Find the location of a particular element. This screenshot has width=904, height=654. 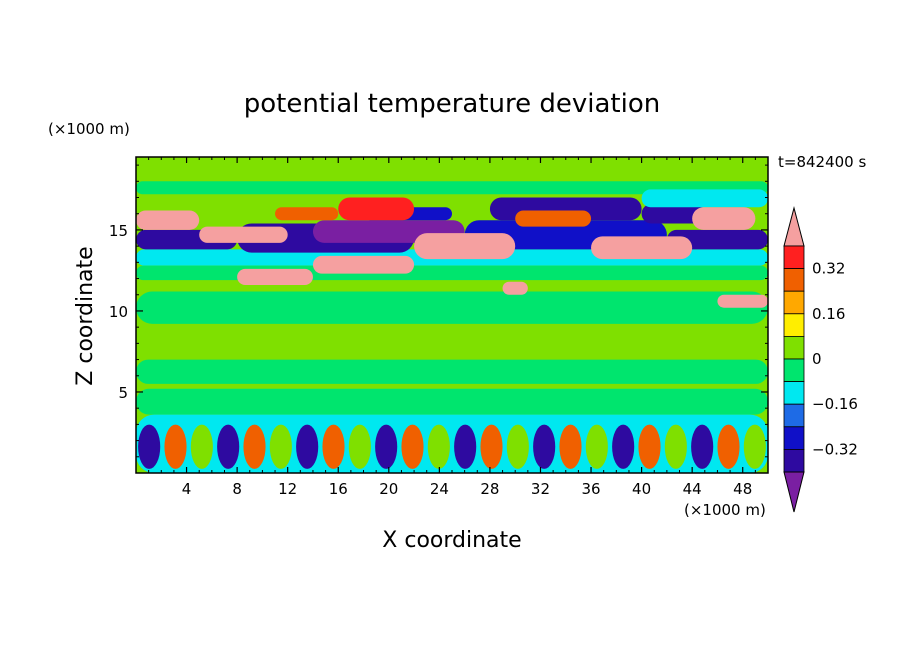

x-tick-label-8: 8 is located at coordinates (237, 489).